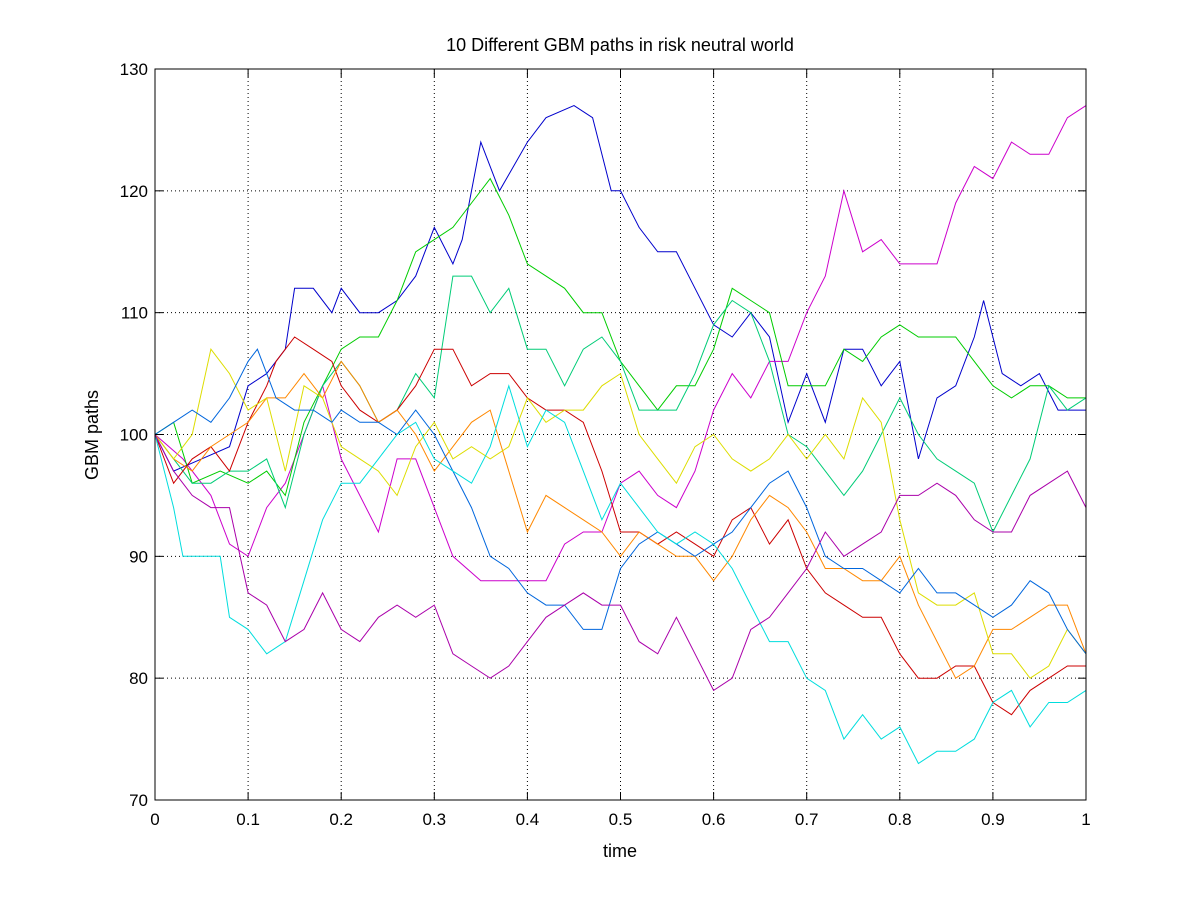  Describe the element at coordinates (92, 435) in the screenshot. I see `y-axis-label: GBM paths` at that location.